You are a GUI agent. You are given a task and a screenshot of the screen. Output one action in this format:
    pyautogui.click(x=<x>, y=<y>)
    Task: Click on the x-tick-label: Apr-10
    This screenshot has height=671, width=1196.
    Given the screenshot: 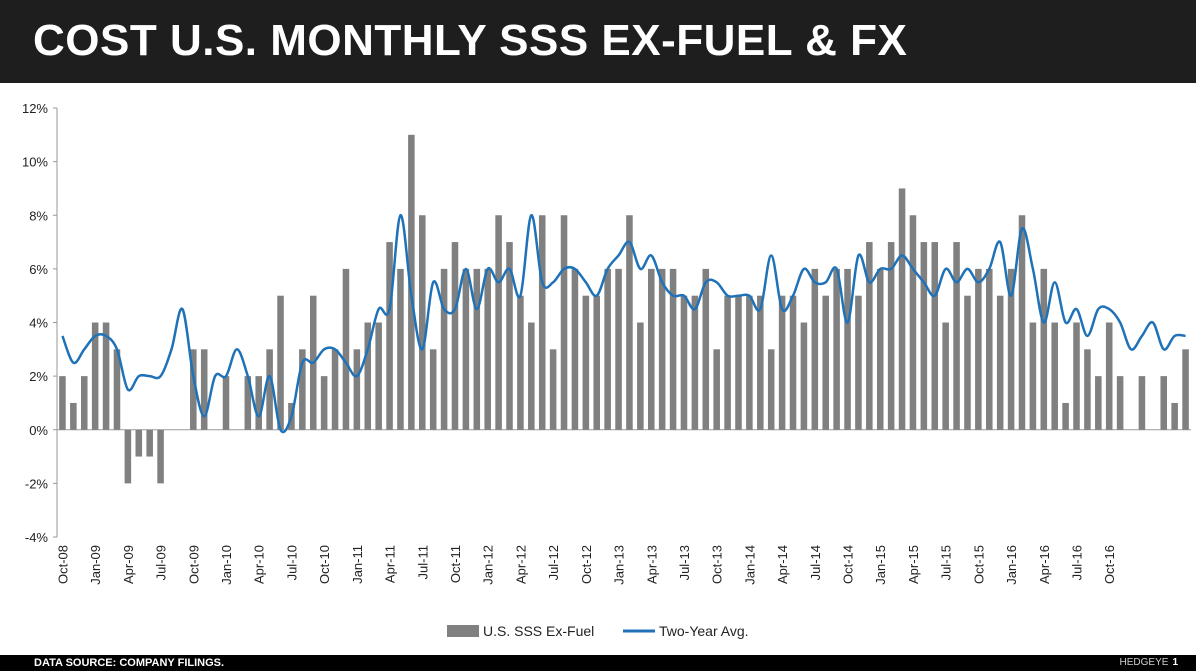 What is the action you would take?
    pyautogui.click(x=259, y=564)
    